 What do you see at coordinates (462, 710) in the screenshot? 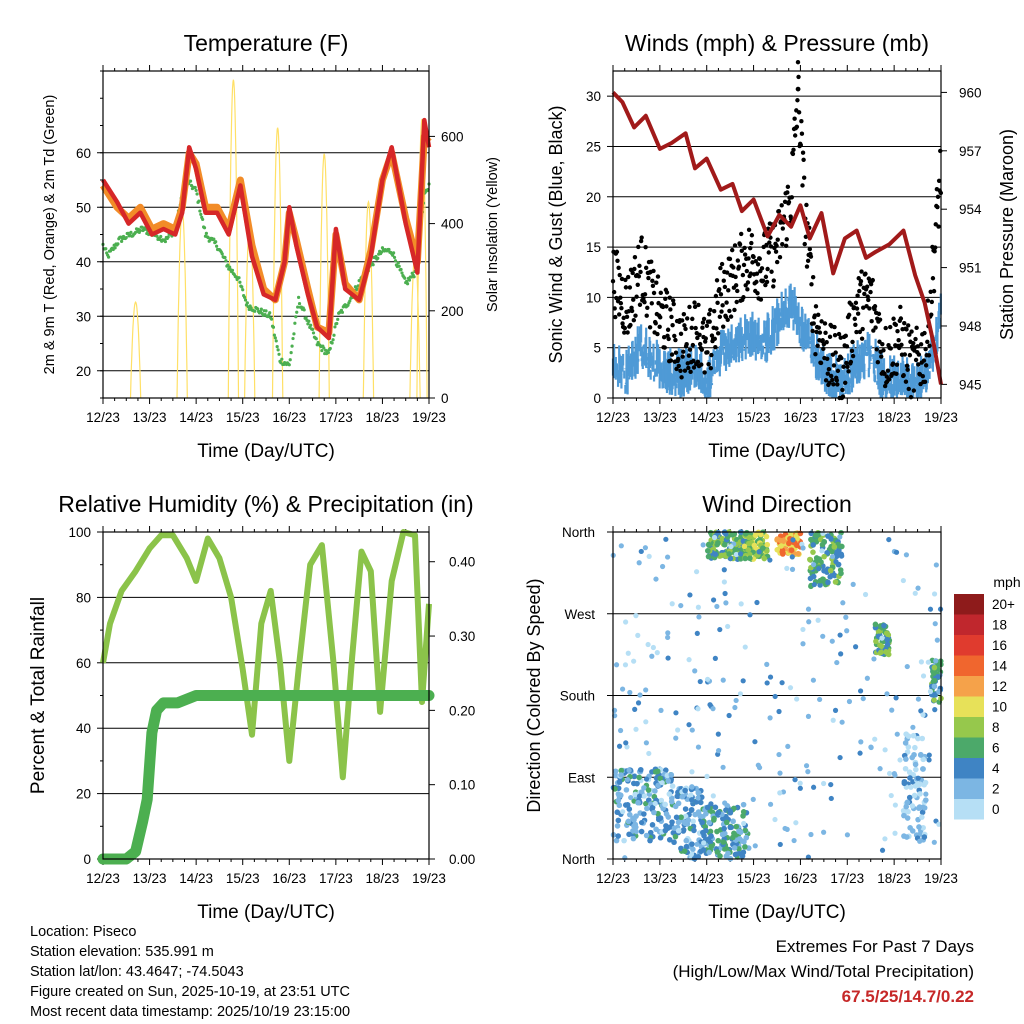
I see `y2-tick-label: 0.20` at bounding box center [462, 710].